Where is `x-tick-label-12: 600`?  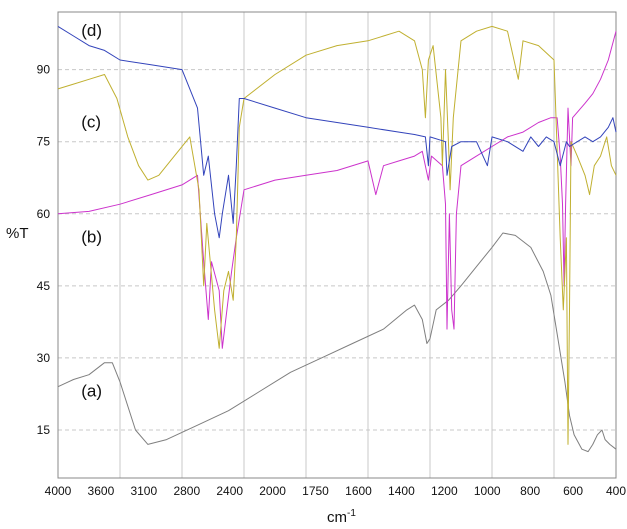 x-tick-label-12: 600 is located at coordinates (573, 491).